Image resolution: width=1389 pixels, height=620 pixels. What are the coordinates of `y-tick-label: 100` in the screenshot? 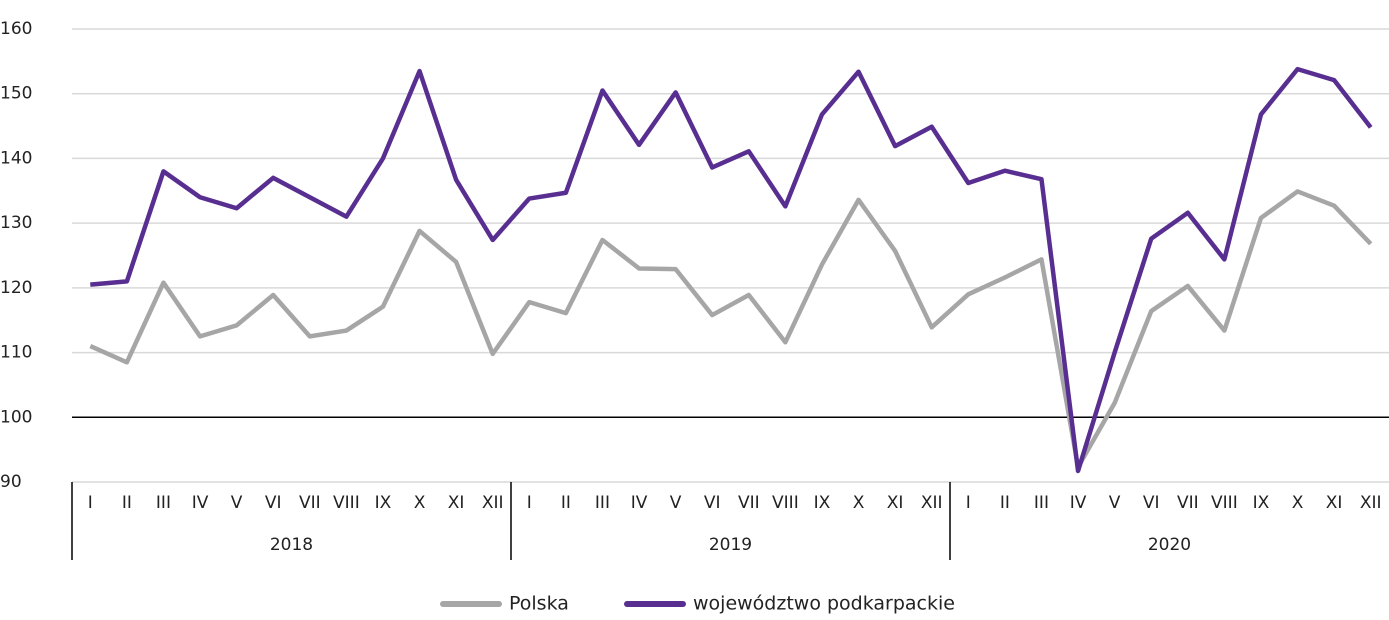 It's located at (16, 417).